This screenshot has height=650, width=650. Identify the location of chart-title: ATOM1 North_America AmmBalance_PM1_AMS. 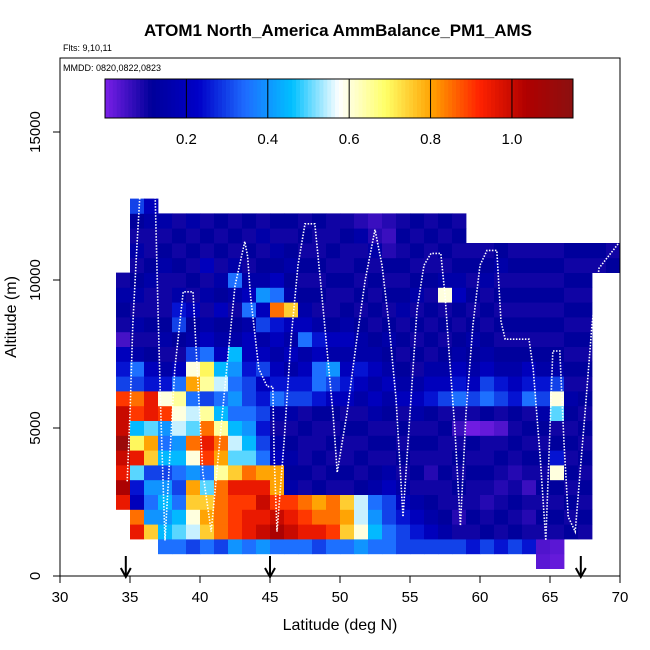
(338, 30).